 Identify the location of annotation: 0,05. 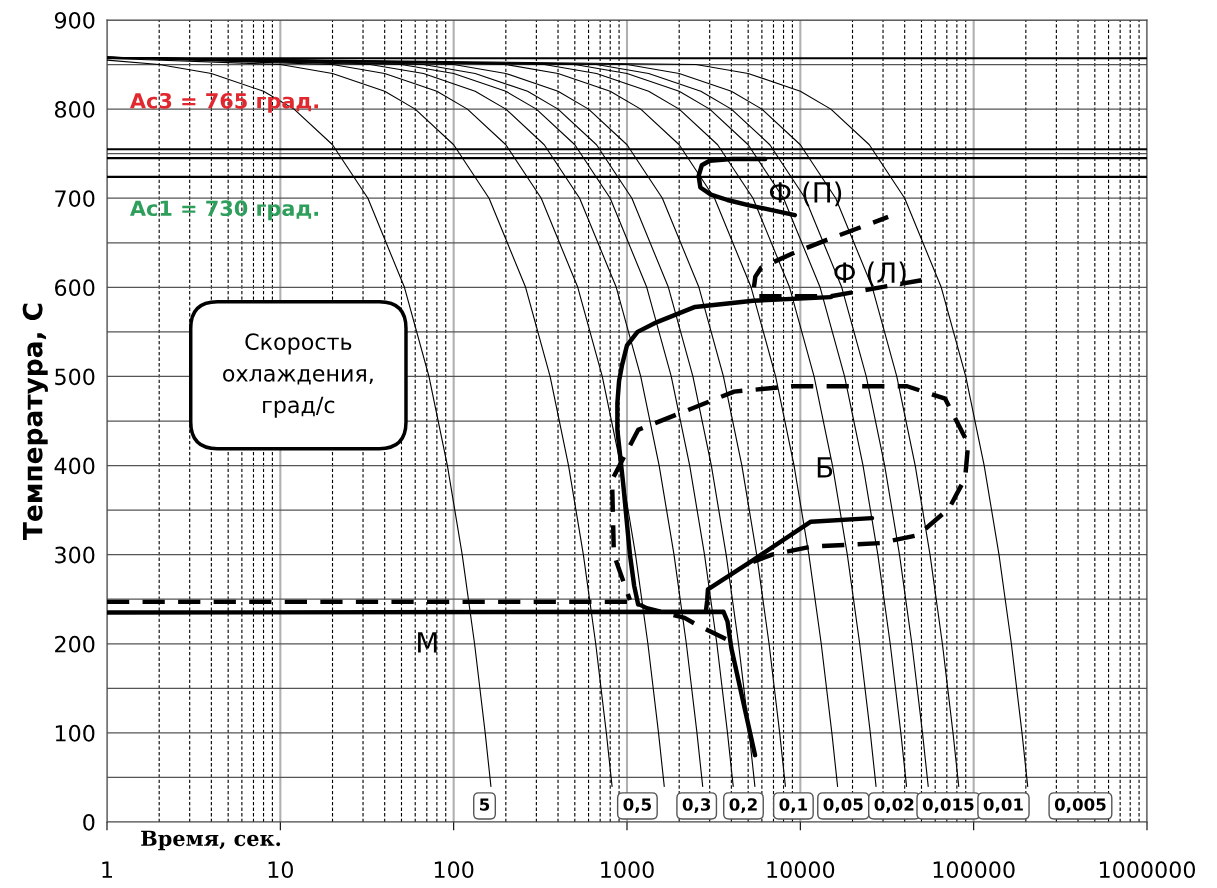
(843, 805).